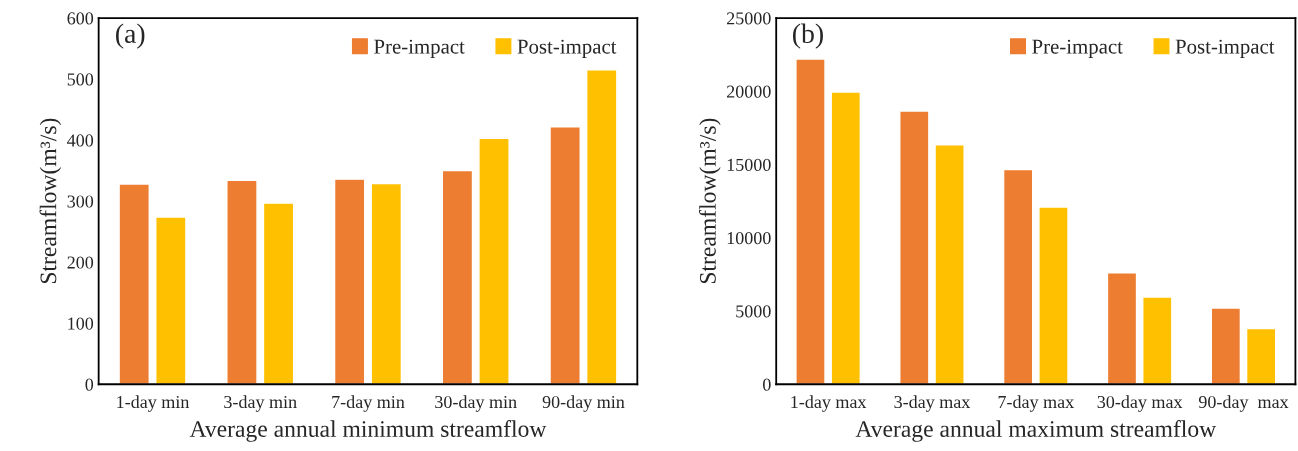  I want to click on y-tick-label: 25000, so click(749, 18).